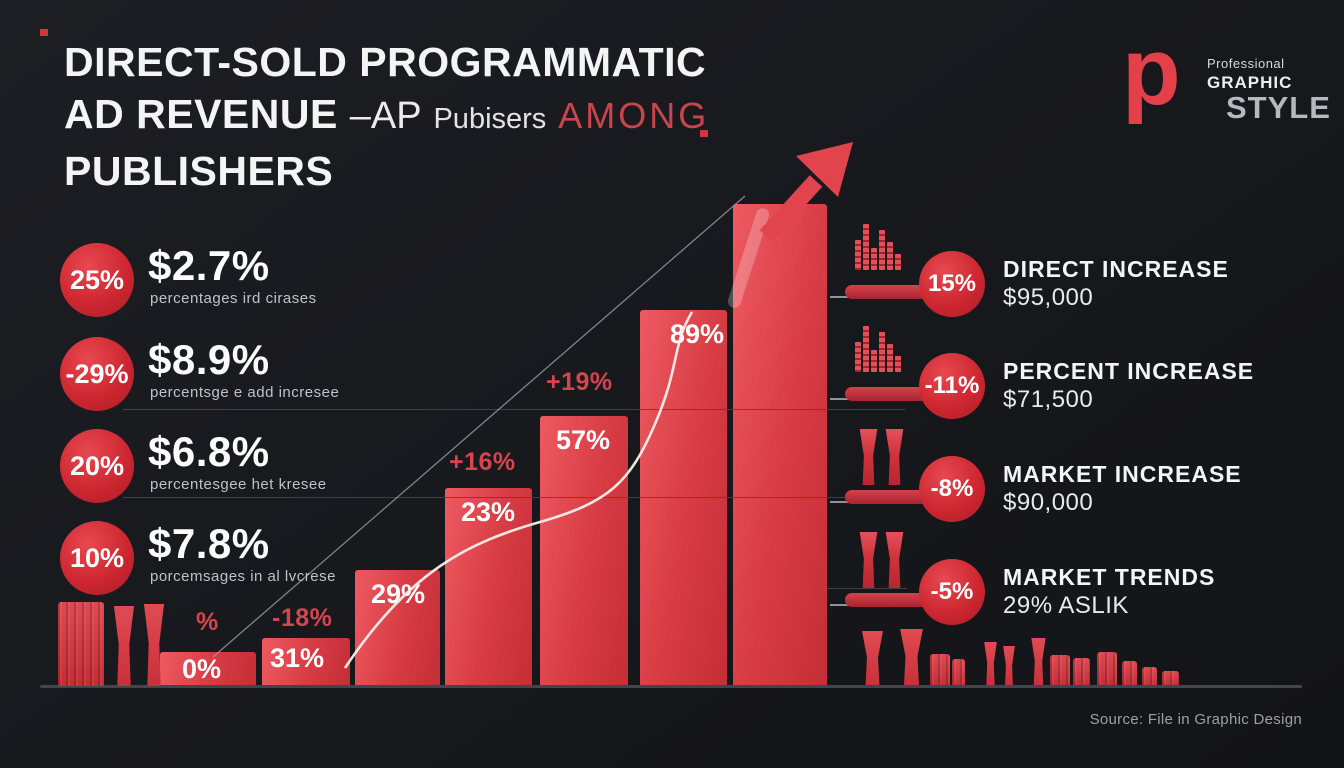 This screenshot has height=768, width=1344. I want to click on stat-value: 29% ASLIK, so click(1066, 605).